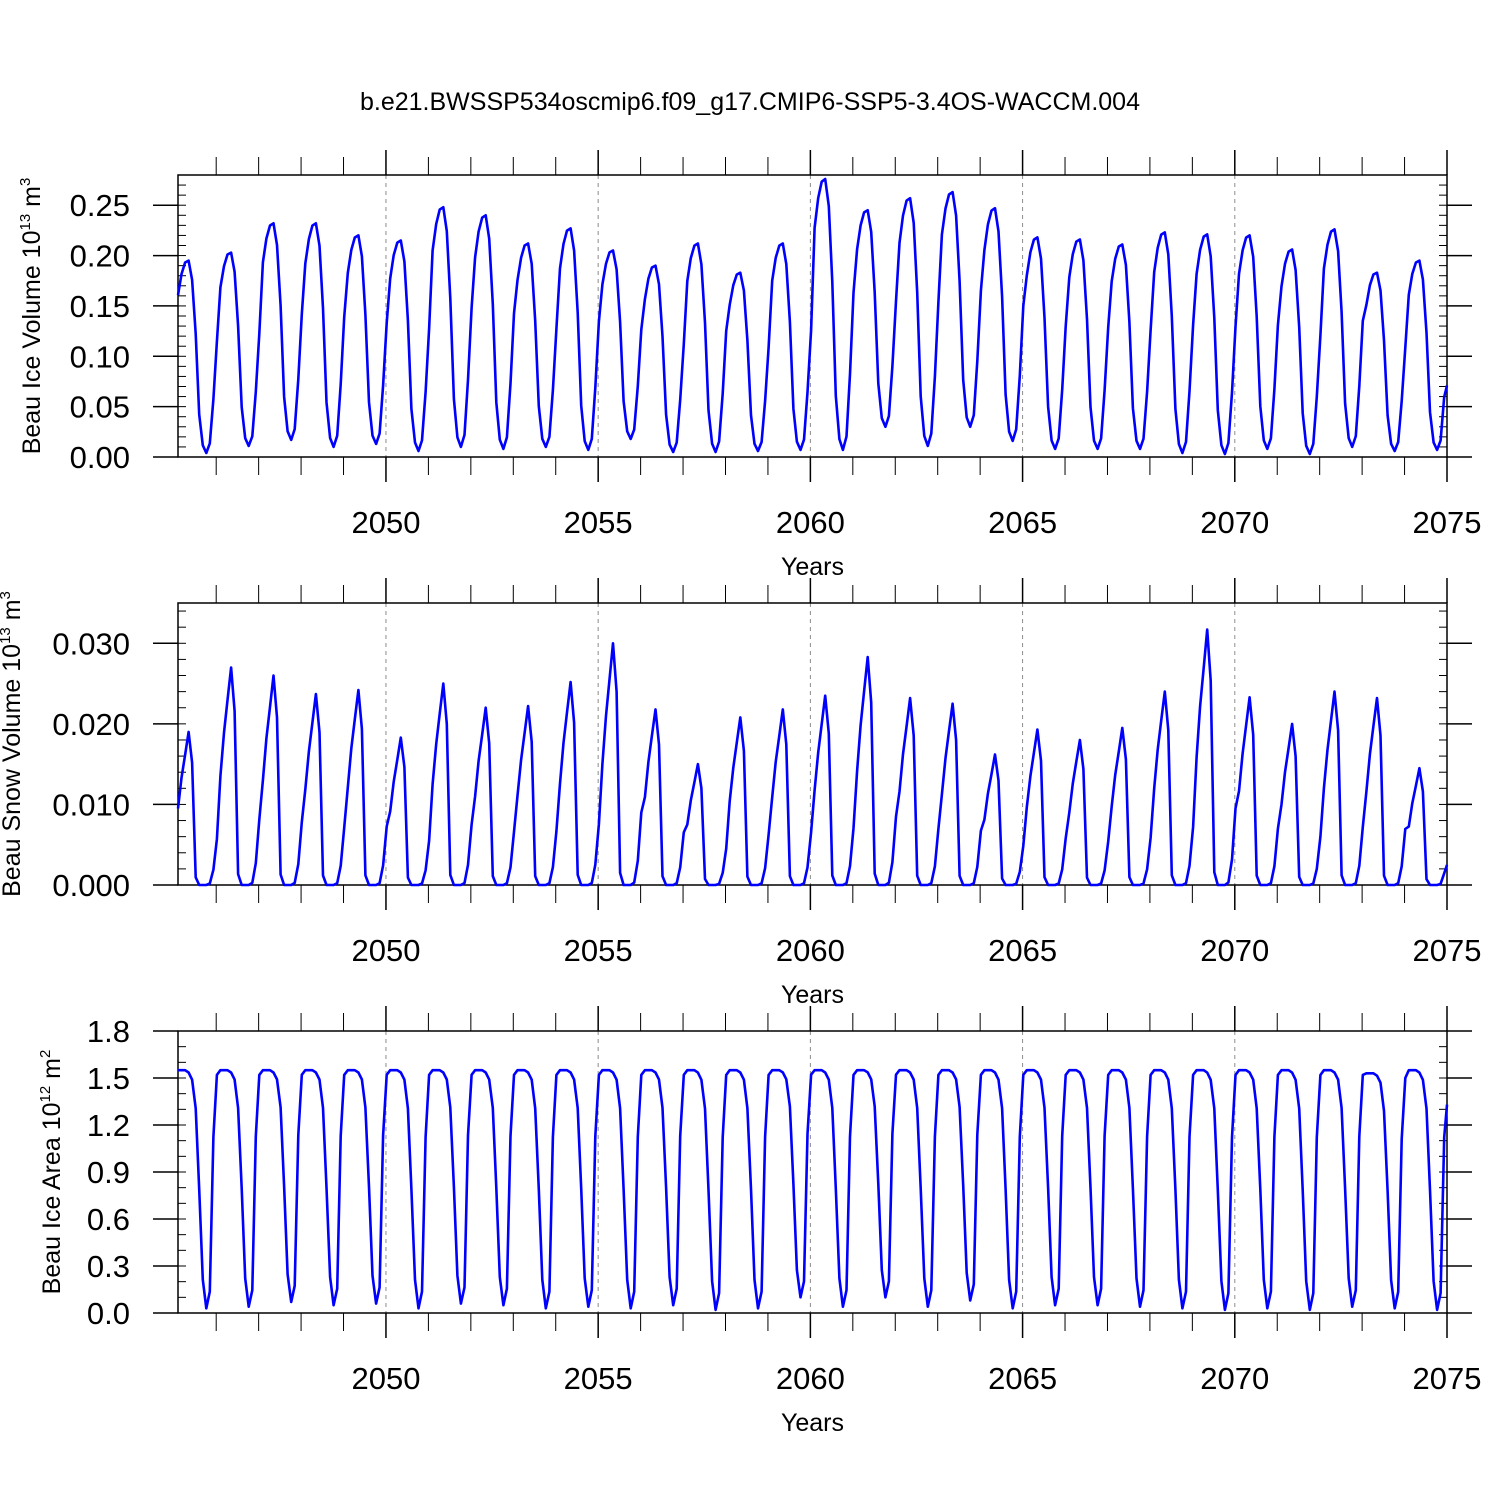 The height and width of the screenshot is (1500, 1500). Describe the element at coordinates (108, 1219) in the screenshot. I see `y-tick-label: 0.6` at that location.